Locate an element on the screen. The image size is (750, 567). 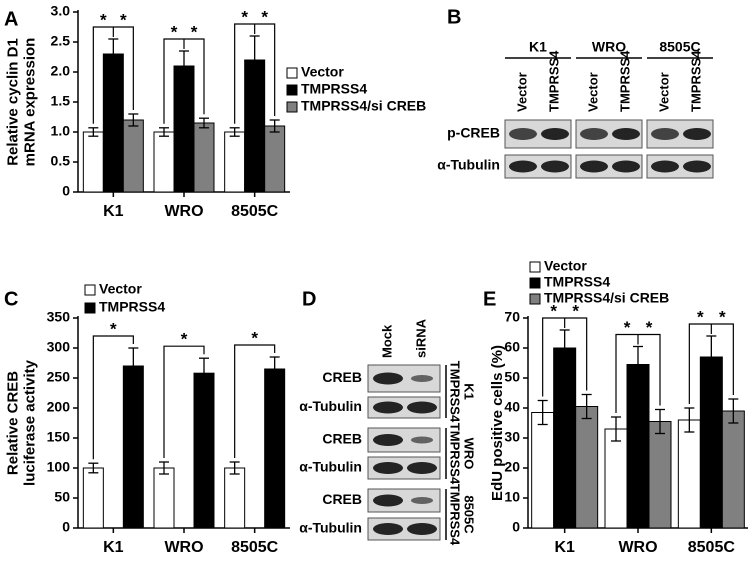
panel-label: D is located at coordinates (309, 299).